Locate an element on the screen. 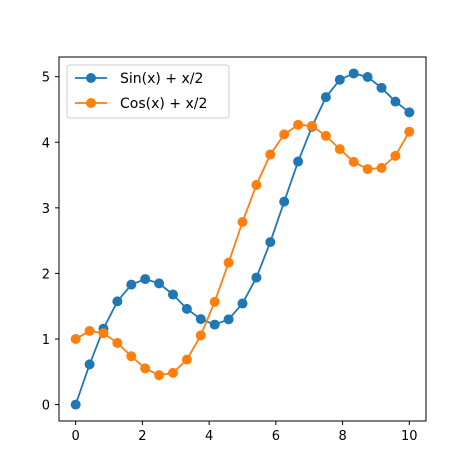 The width and height of the screenshot is (474, 474). y-tick-label: 3 is located at coordinates (46, 209).